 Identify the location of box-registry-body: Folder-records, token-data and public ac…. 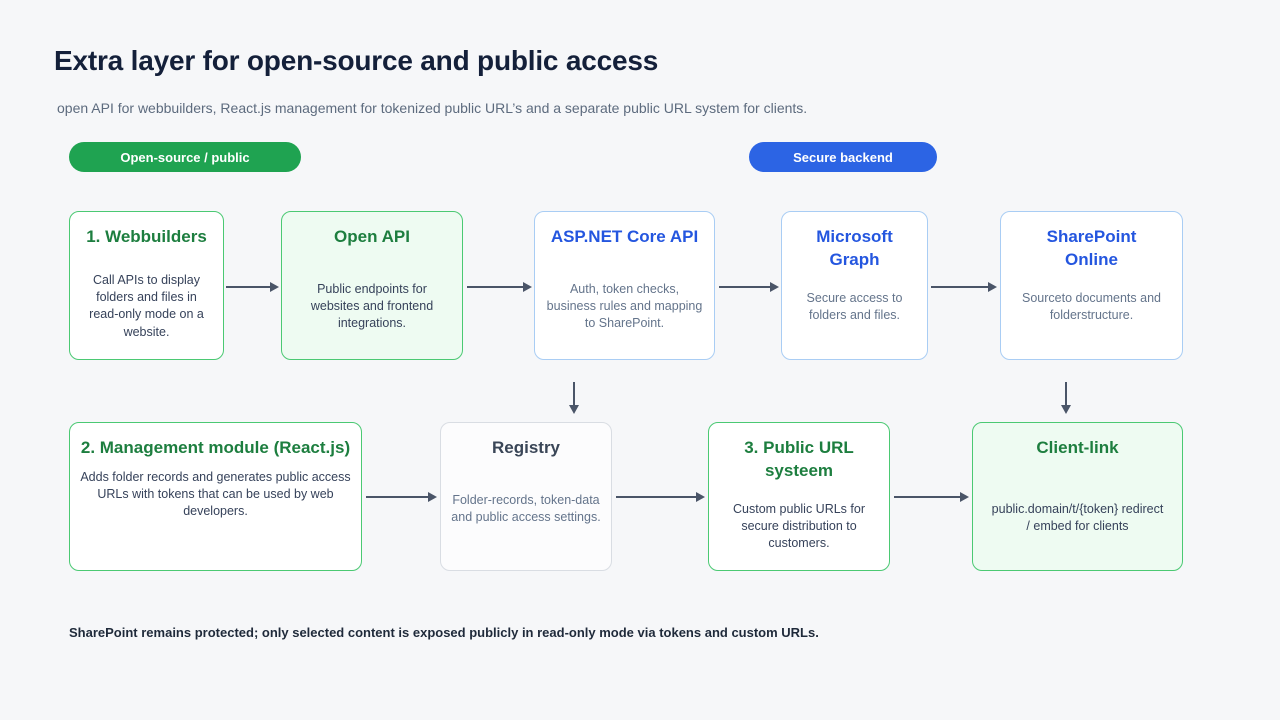
(526, 508).